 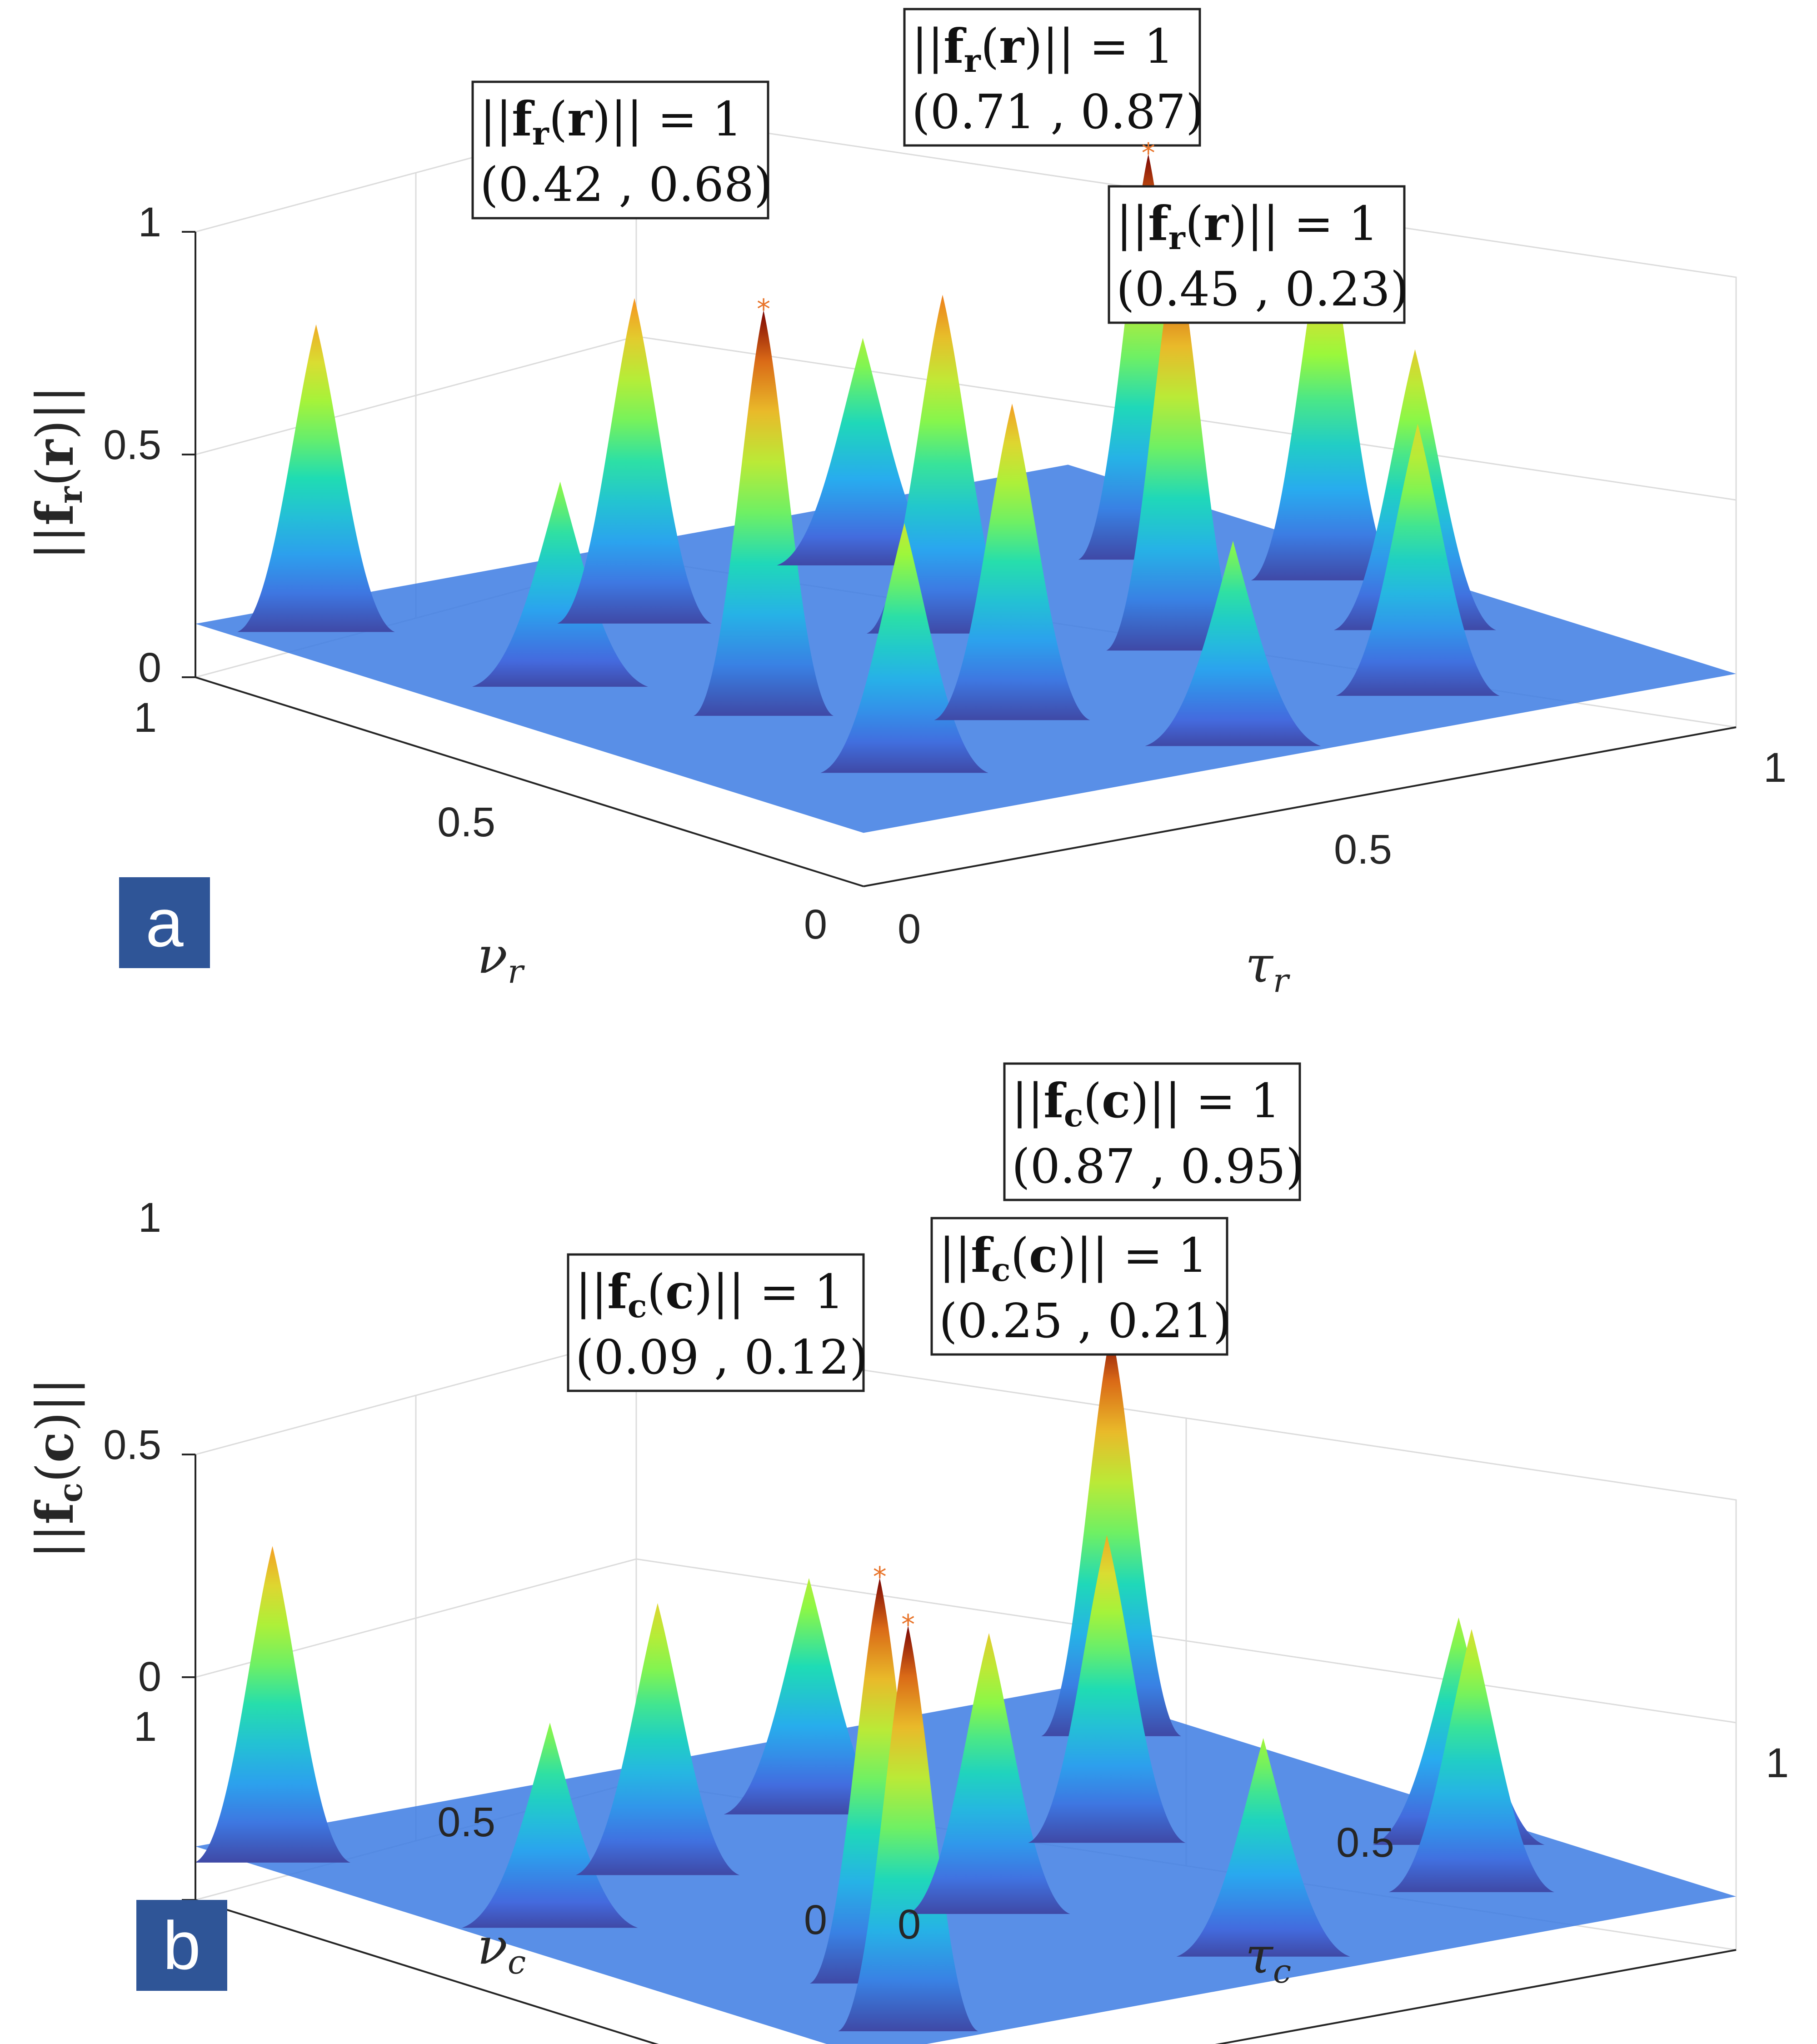 I want to click on panel-a-tau-axis, so click(x=1300, y=806).